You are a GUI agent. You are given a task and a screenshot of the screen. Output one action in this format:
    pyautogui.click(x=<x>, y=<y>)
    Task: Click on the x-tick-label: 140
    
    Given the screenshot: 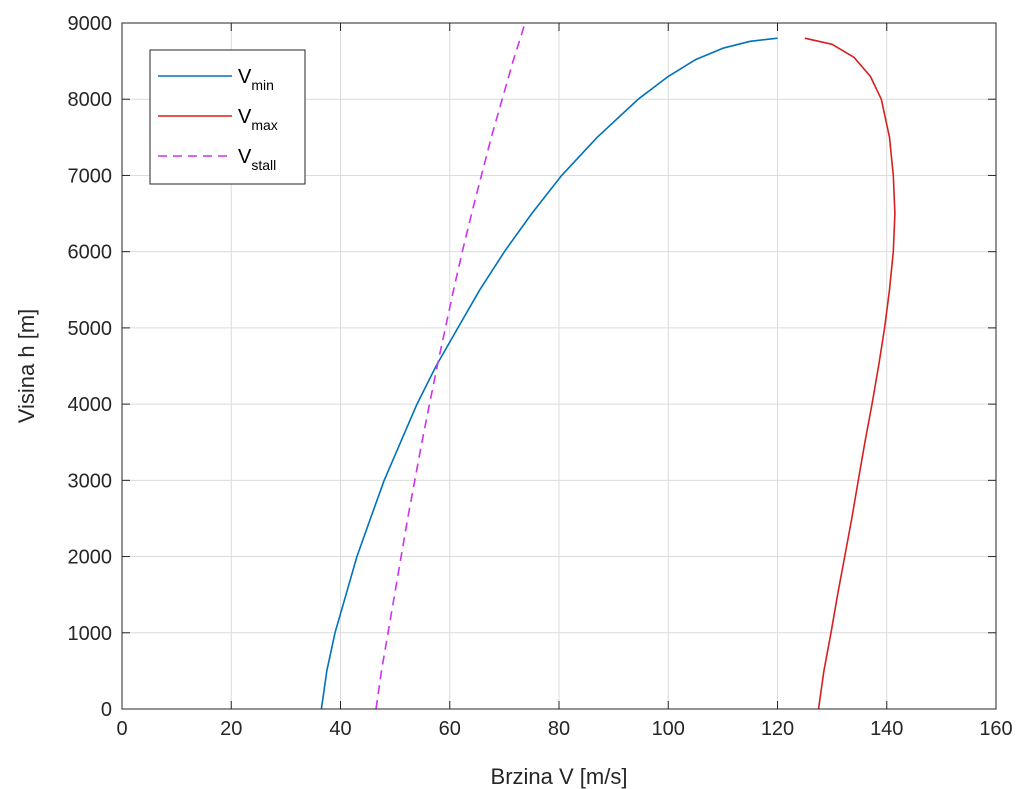 What is the action you would take?
    pyautogui.click(x=886, y=729)
    